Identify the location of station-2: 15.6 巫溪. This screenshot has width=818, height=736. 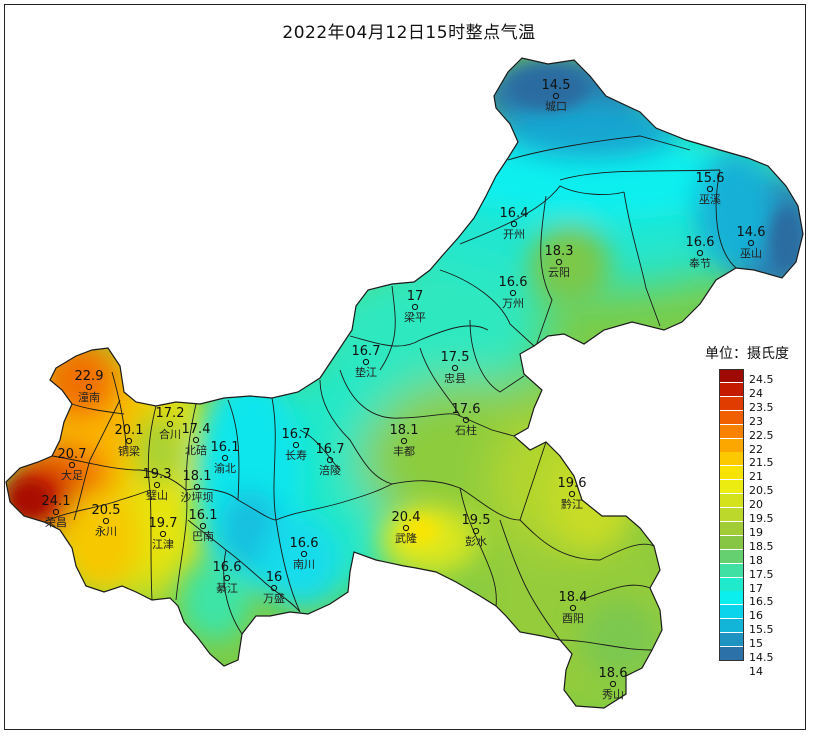
(710, 188).